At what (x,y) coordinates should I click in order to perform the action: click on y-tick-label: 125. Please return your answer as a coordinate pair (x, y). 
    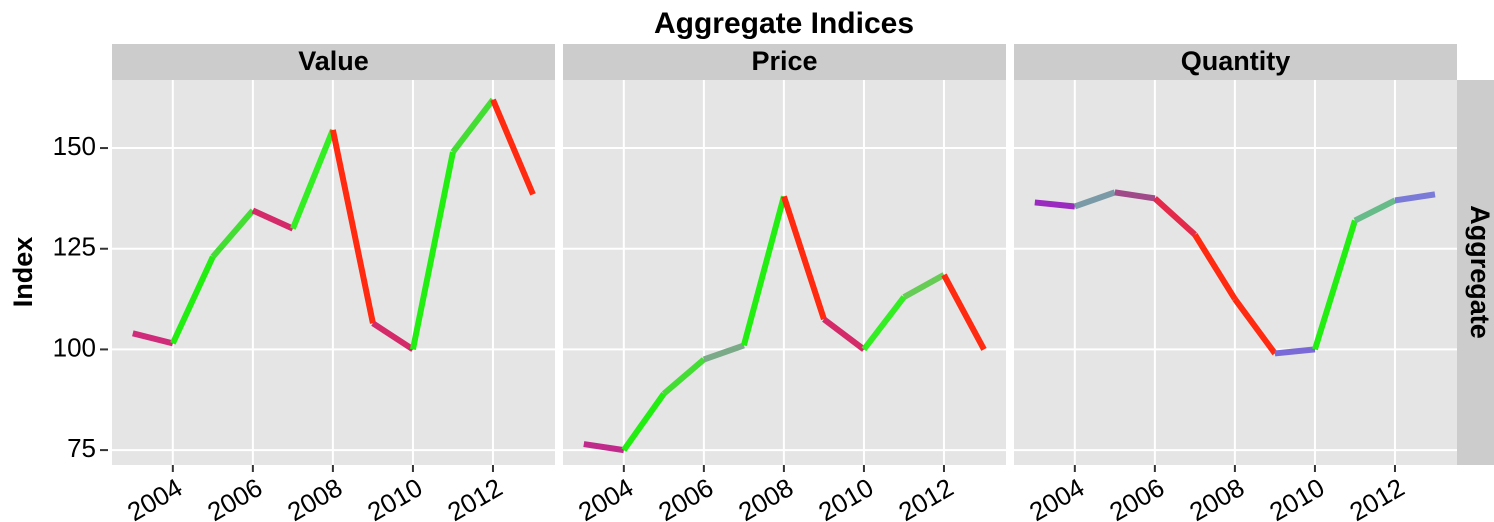
    Looking at the image, I should click on (74, 247).